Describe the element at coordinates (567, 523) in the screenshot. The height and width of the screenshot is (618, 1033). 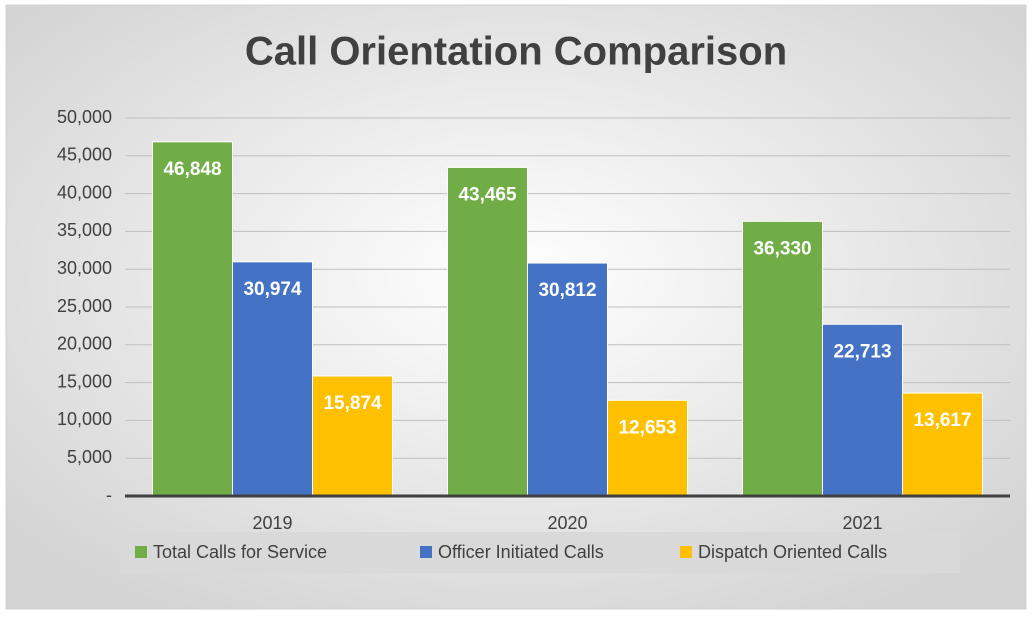
I see `x-tick-label: 2020` at that location.